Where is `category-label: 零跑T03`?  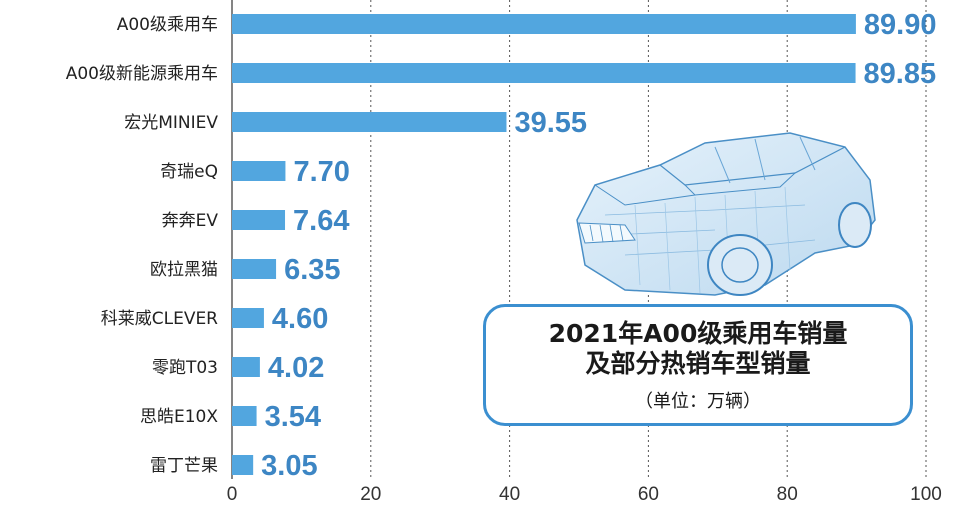
category-label: 零跑T03 is located at coordinates (185, 368).